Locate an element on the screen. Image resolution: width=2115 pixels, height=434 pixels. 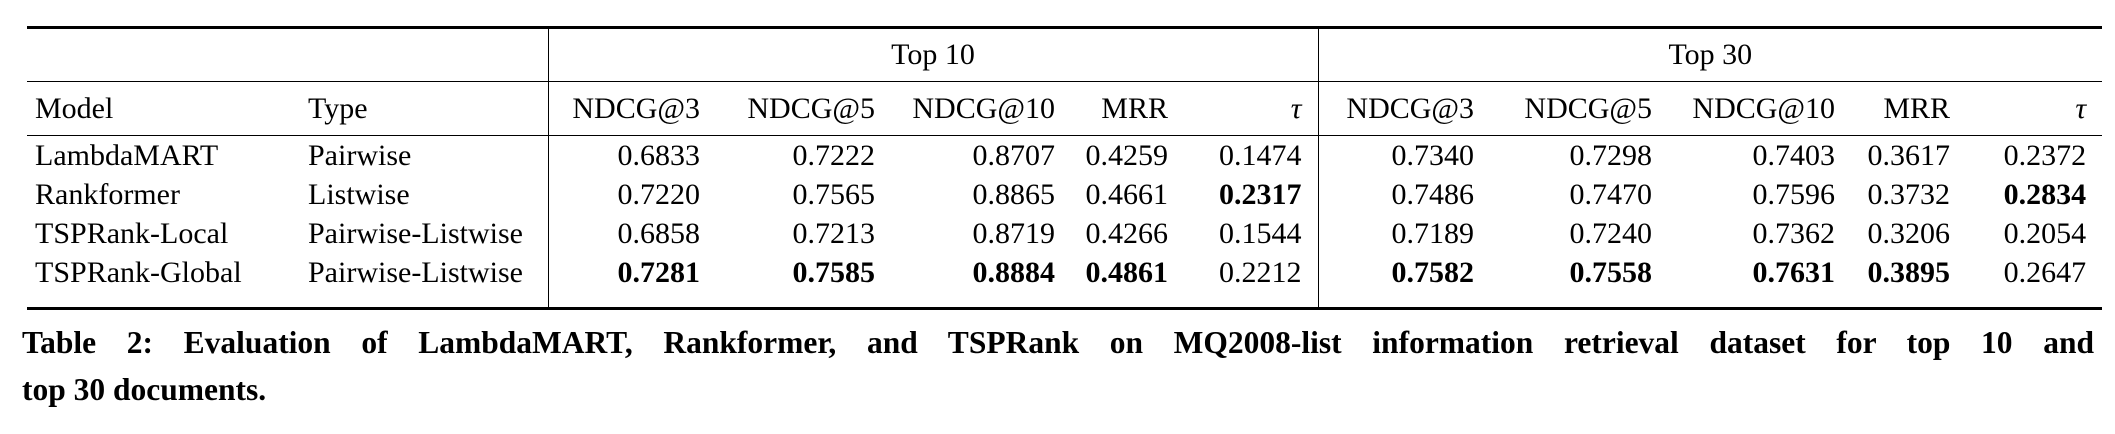
metric-value-cell: 0.7281 is located at coordinates (631, 281).